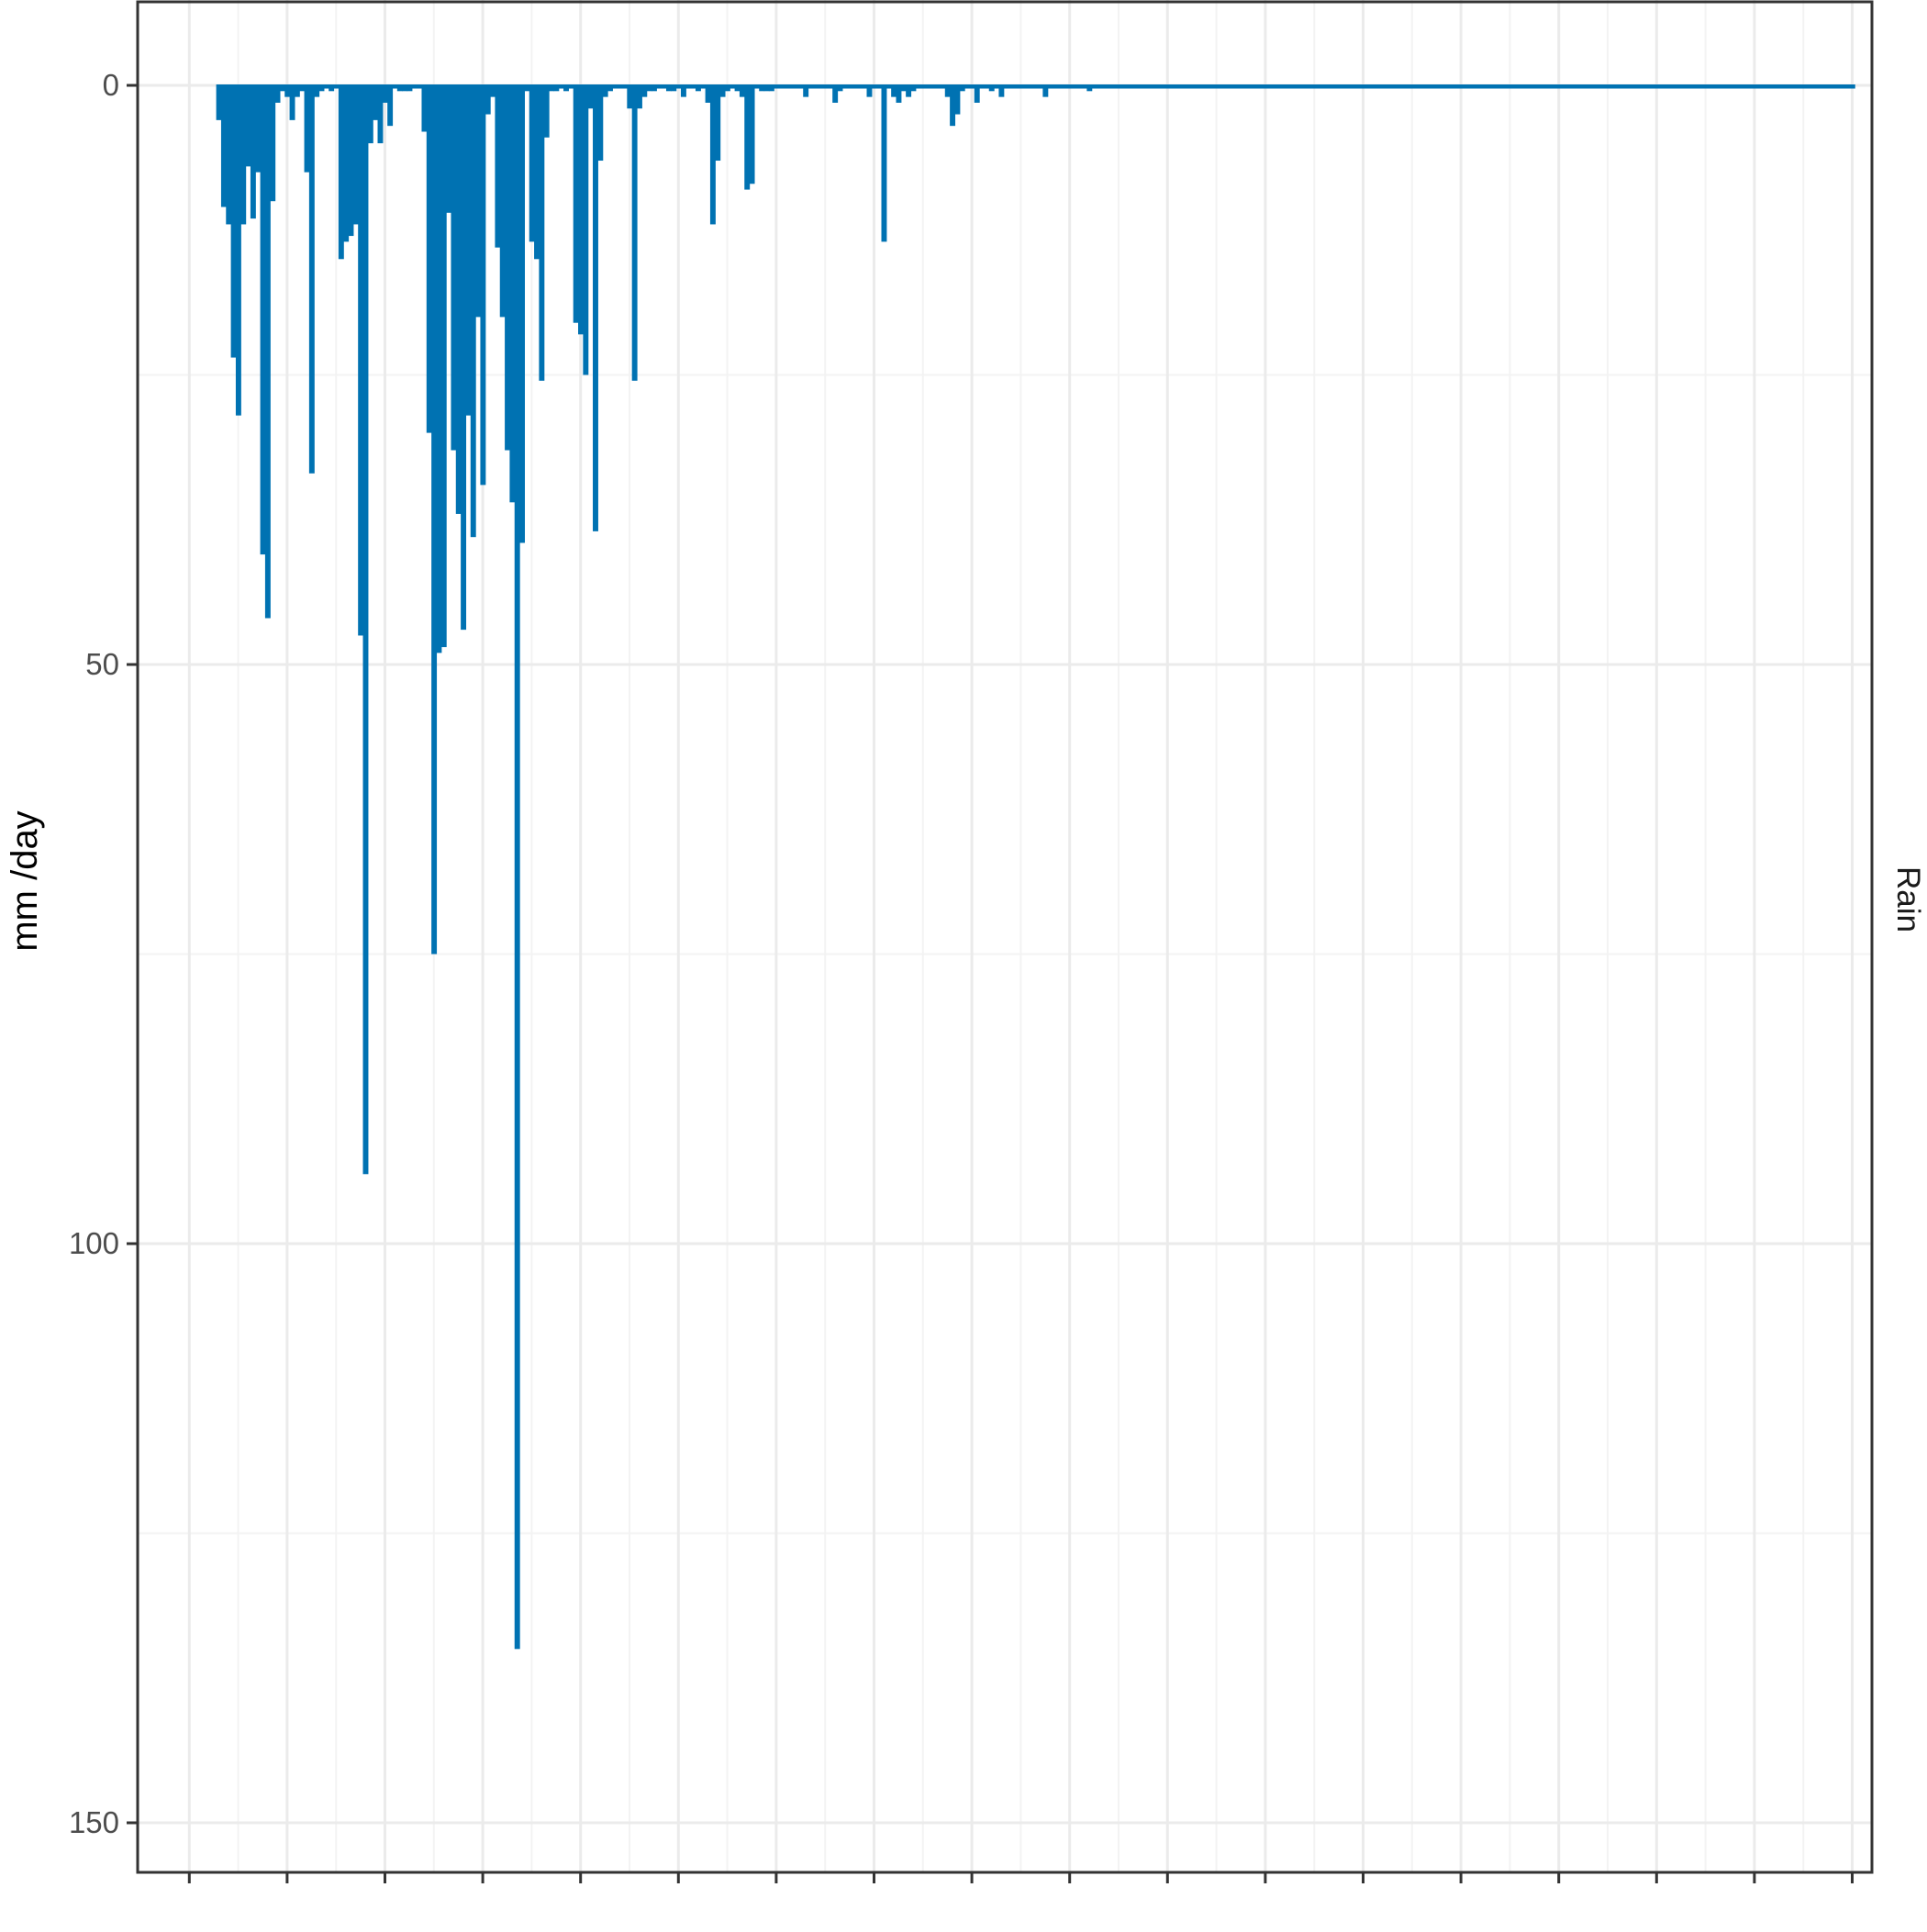 This screenshot has width=1927, height=1932. What do you see at coordinates (94, 1822) in the screenshot?
I see `y-tick-label: 150` at bounding box center [94, 1822].